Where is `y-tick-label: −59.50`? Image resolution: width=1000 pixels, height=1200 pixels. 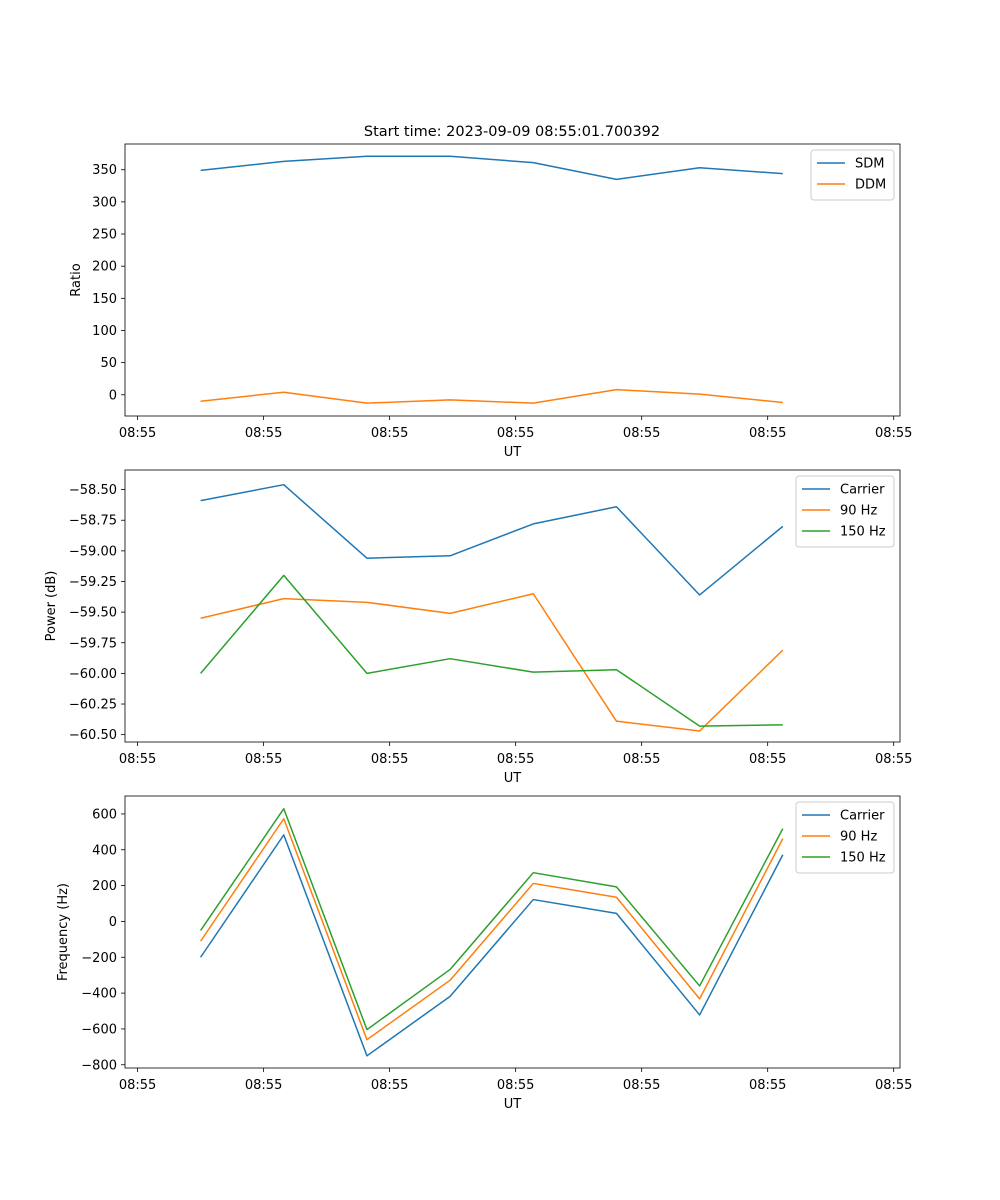 y-tick-label: −59.50 is located at coordinates (93, 613).